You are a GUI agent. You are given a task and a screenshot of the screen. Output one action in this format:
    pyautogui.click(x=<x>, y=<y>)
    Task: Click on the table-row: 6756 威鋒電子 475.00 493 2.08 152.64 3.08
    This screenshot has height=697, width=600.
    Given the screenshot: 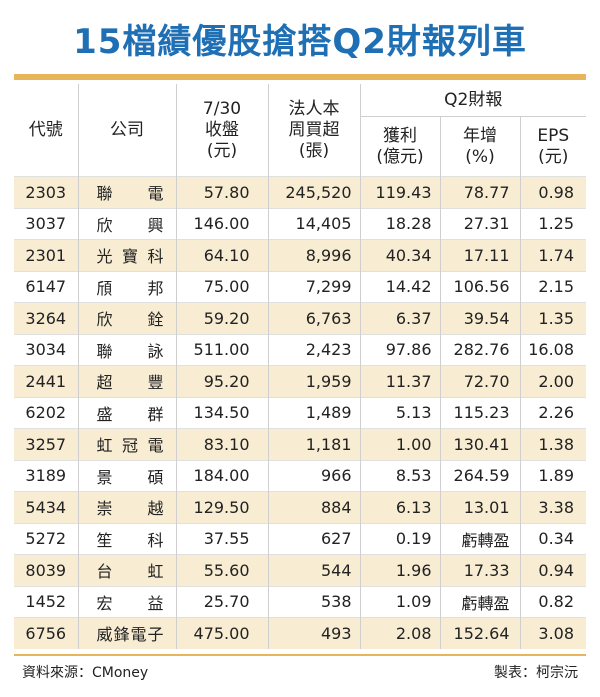 What is the action you would take?
    pyautogui.click(x=300, y=633)
    